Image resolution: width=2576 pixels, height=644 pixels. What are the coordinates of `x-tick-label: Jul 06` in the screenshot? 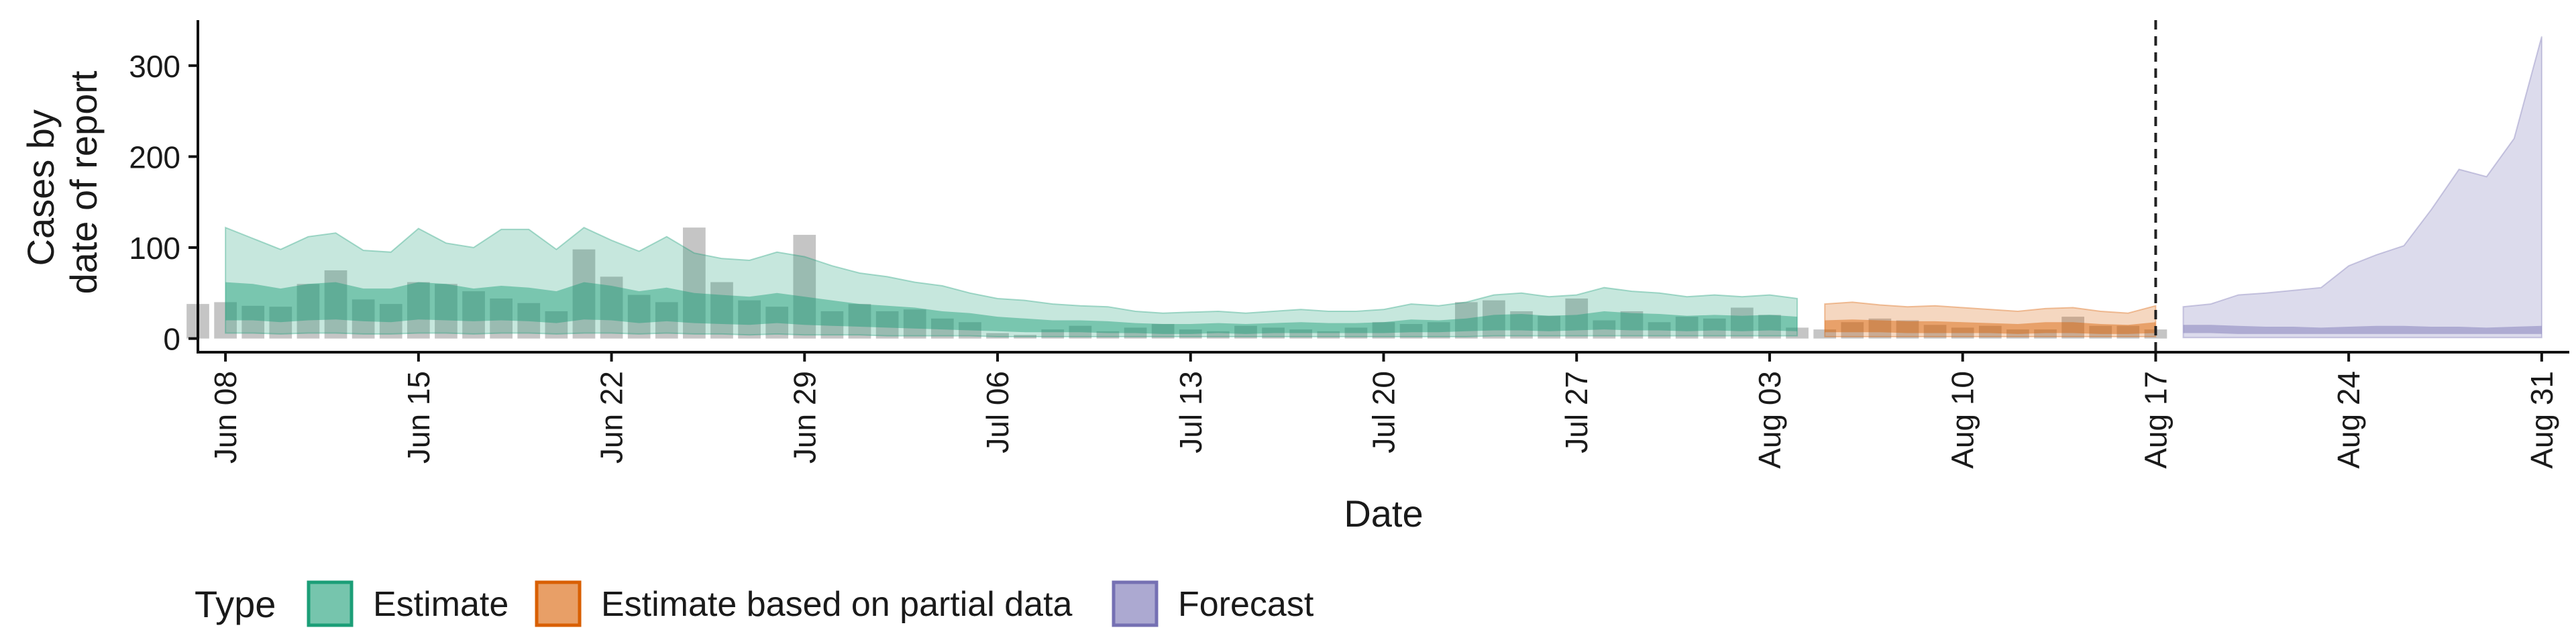 It's located at (997, 412).